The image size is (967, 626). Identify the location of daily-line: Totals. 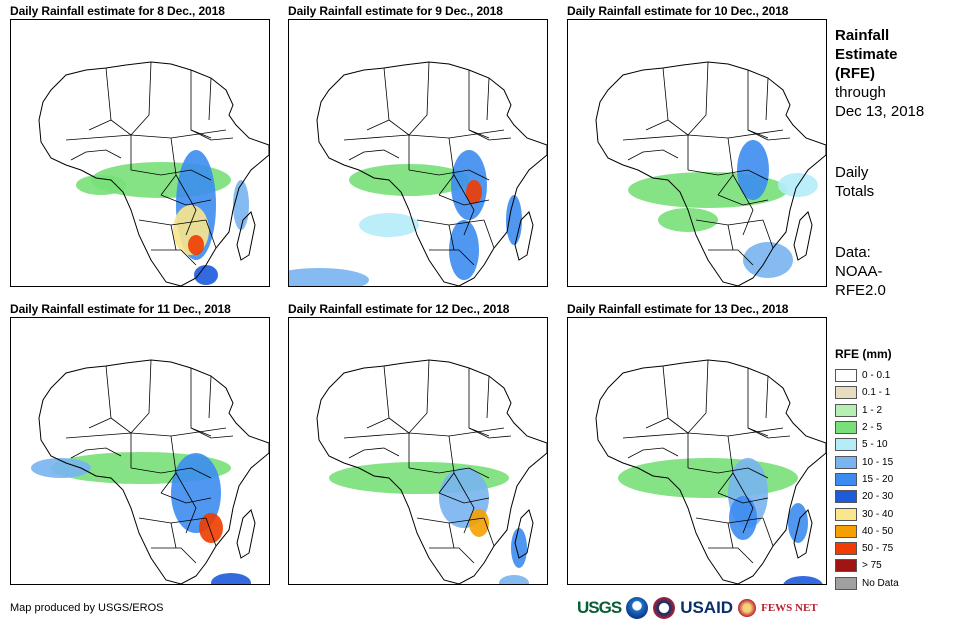
(855, 191).